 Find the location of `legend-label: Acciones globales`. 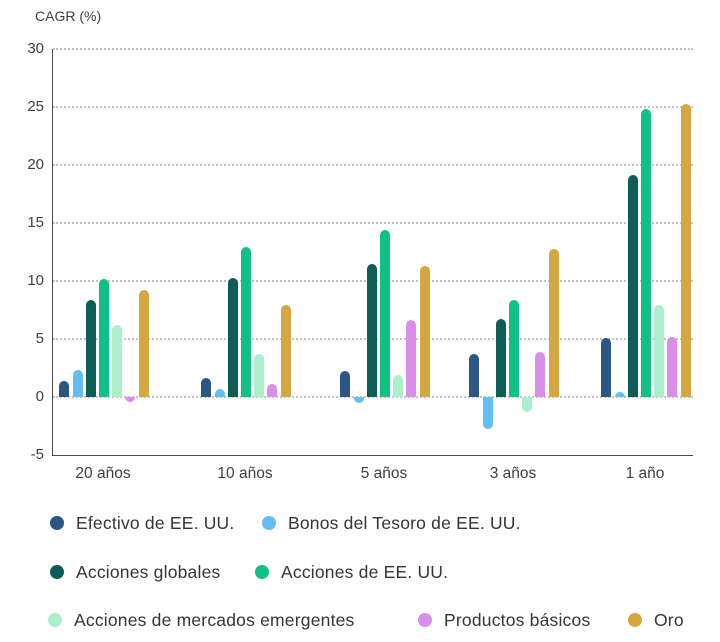

legend-label: Acciones globales is located at coordinates (148, 571).